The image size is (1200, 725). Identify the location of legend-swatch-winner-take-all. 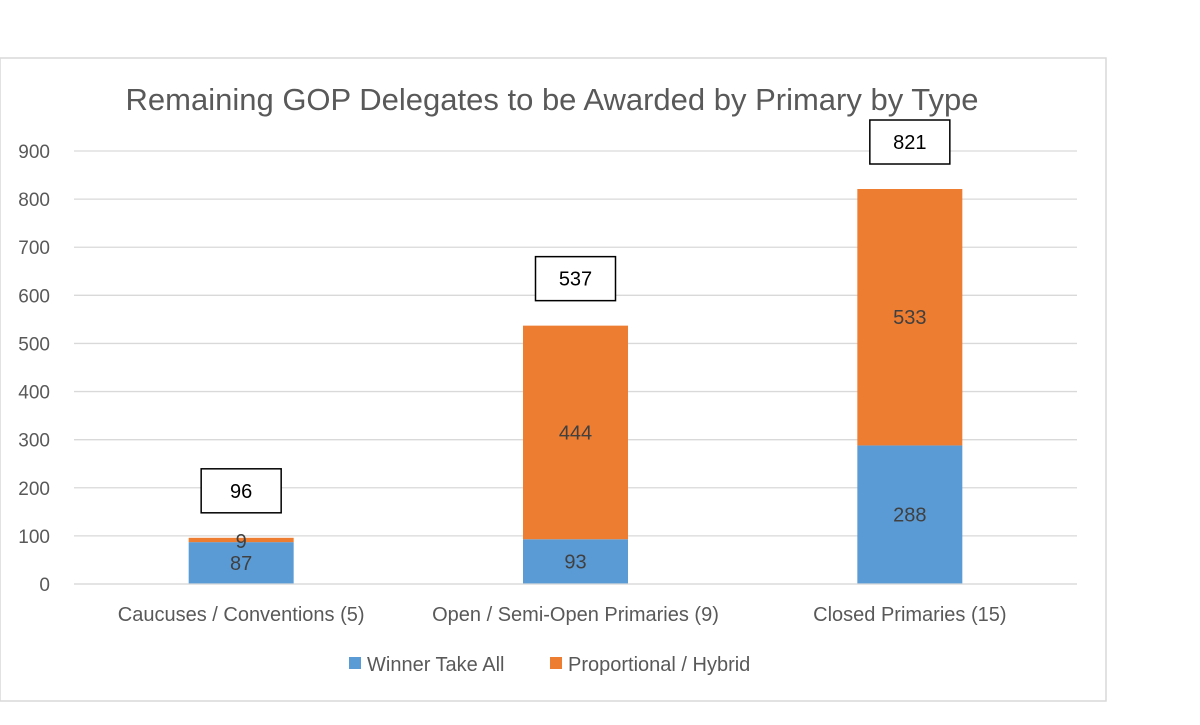
(355, 663).